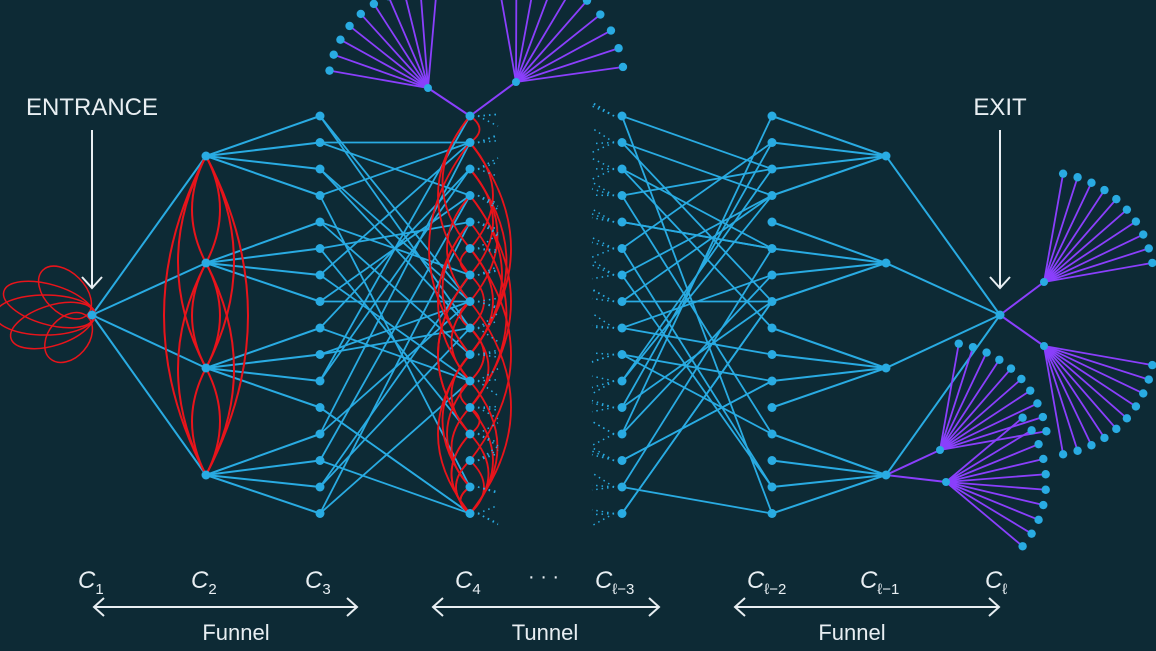 Image resolution: width=1156 pixels, height=651 pixels. I want to click on funnel-left-arrow, so click(225, 607).